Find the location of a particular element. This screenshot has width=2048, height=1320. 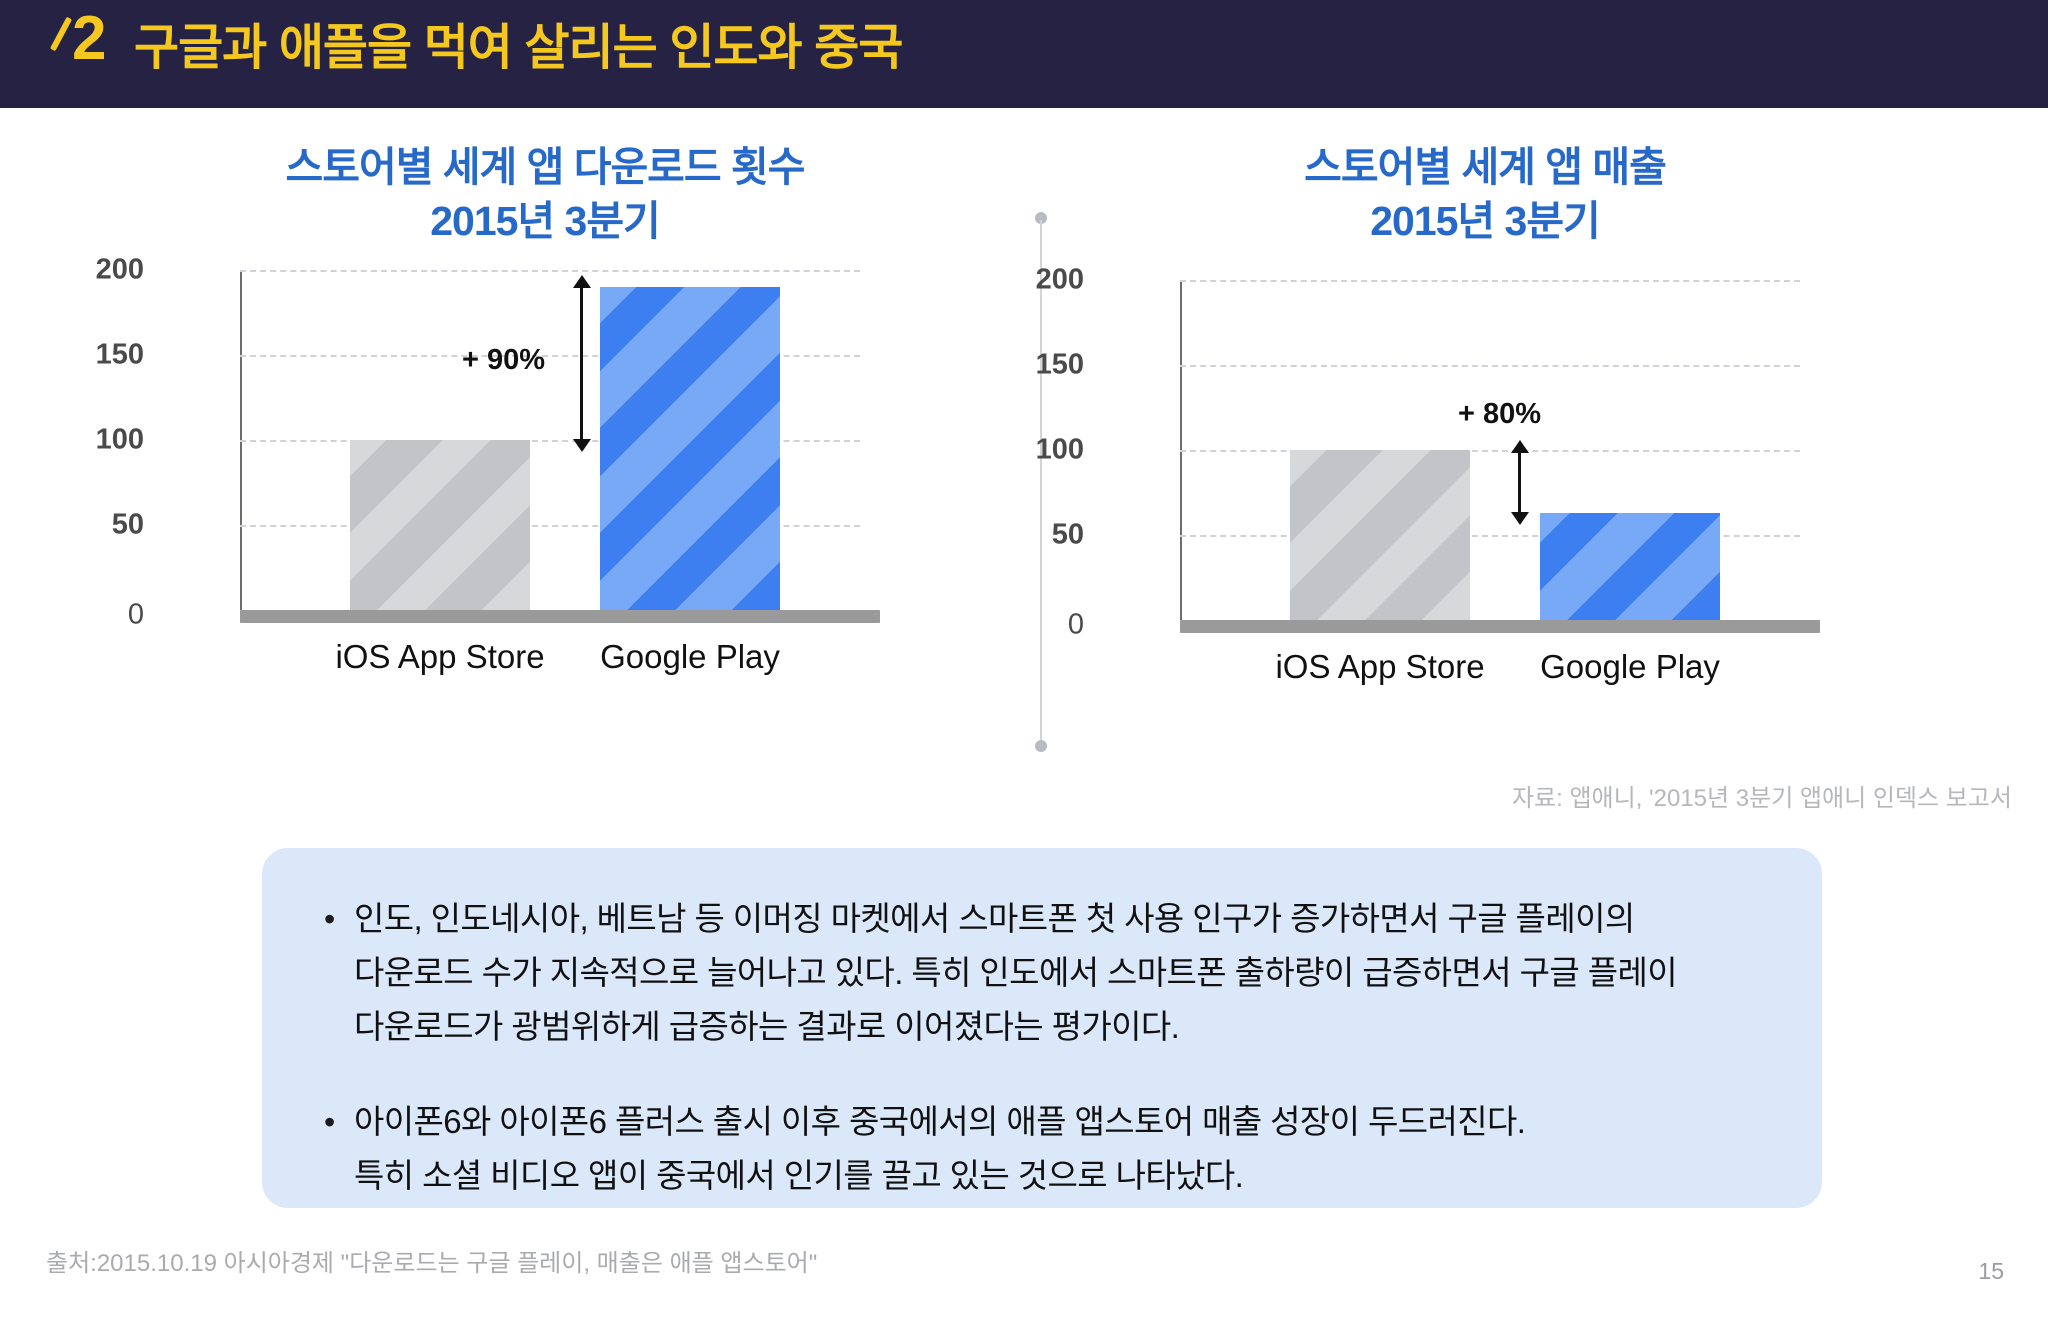

panel-divider is located at coordinates (1041, 482).